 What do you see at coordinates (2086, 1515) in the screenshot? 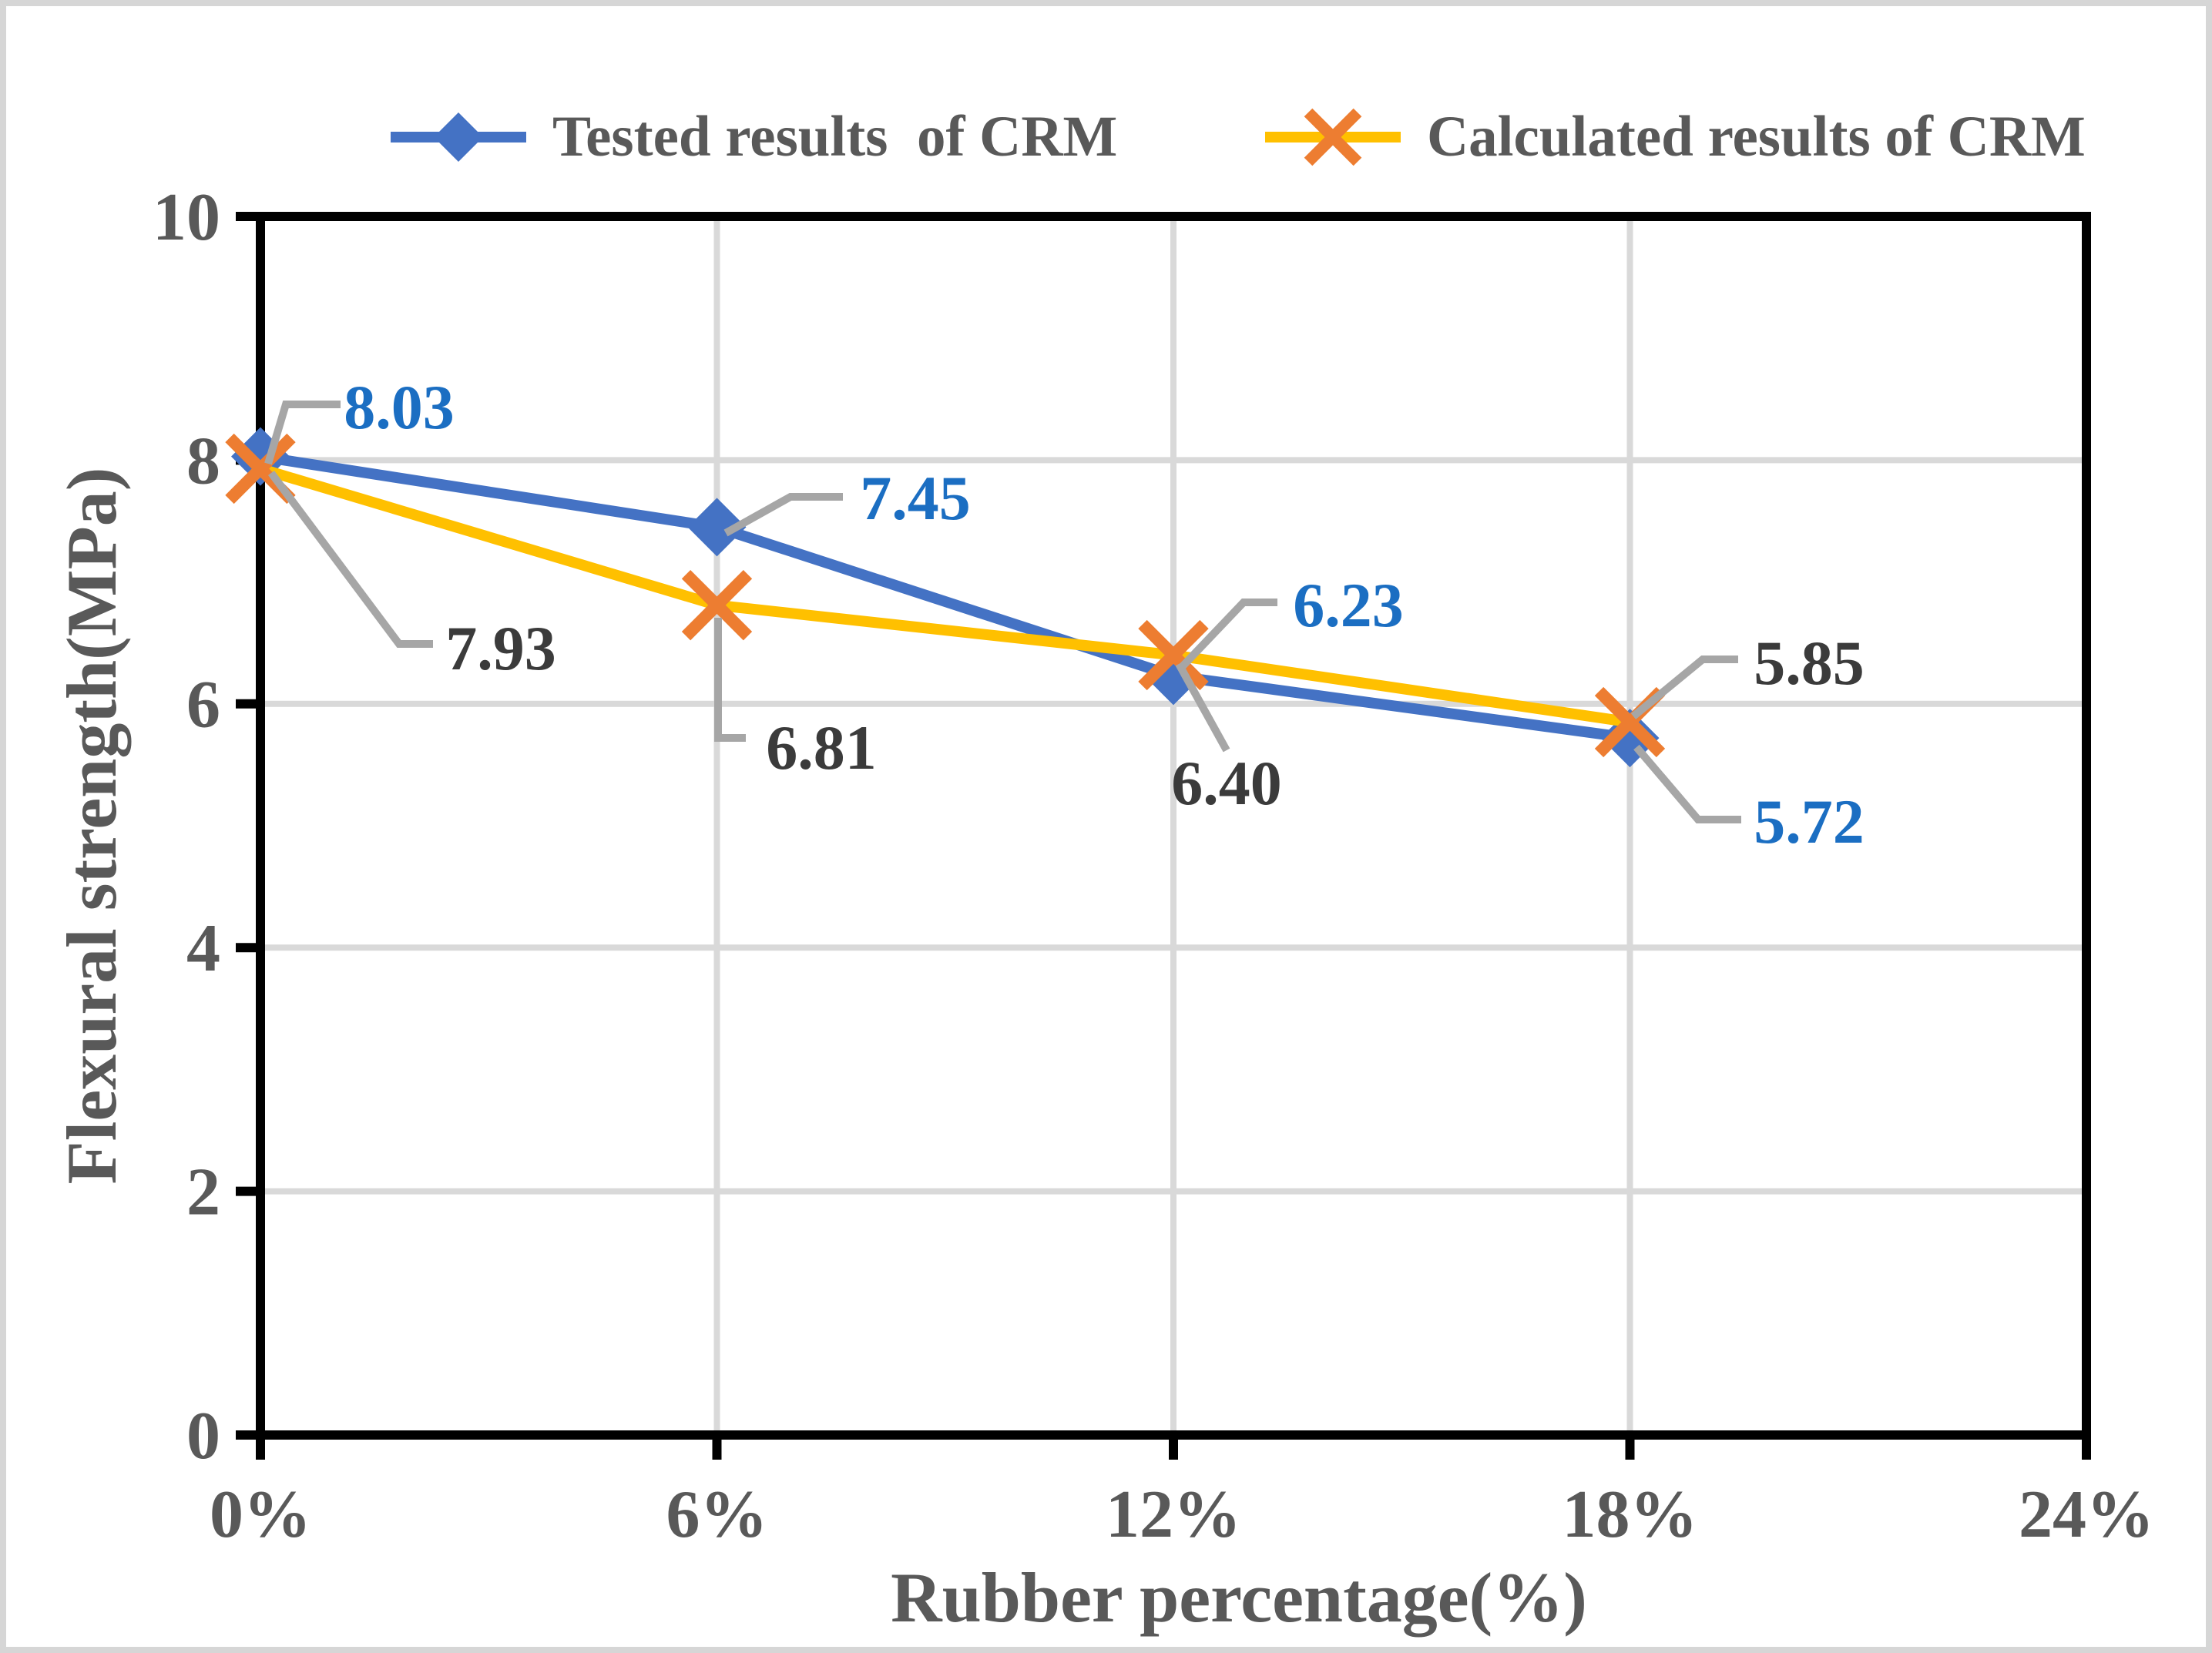
I see `x-tick-label: 24%` at bounding box center [2086, 1515].